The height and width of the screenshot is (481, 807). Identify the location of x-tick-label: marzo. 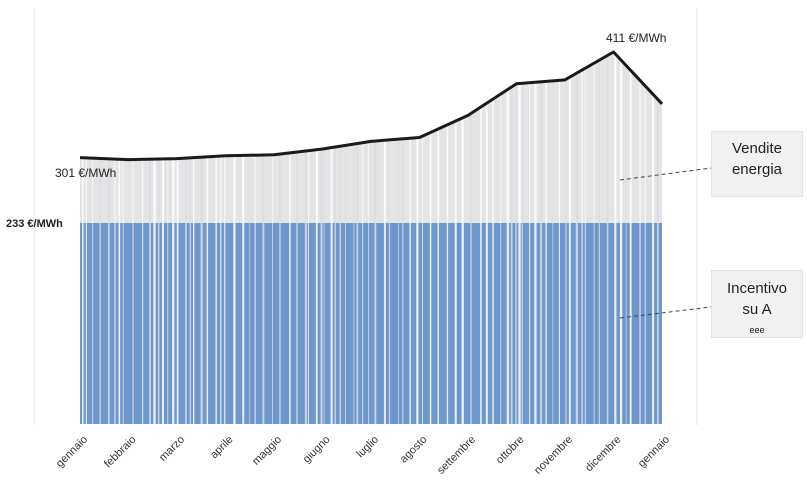
(172, 449).